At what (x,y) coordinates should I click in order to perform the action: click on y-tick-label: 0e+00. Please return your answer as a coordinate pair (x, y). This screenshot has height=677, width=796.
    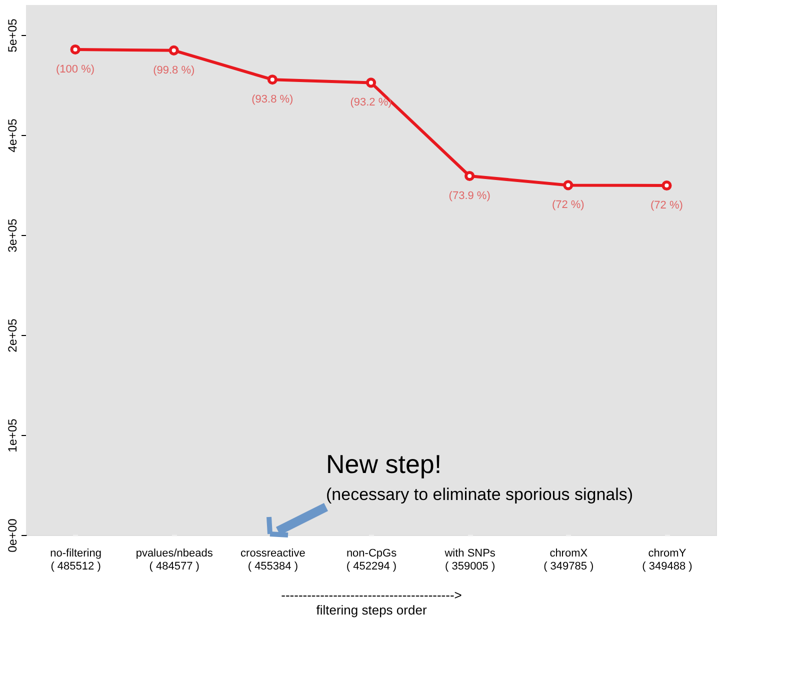
    Looking at the image, I should click on (13, 535).